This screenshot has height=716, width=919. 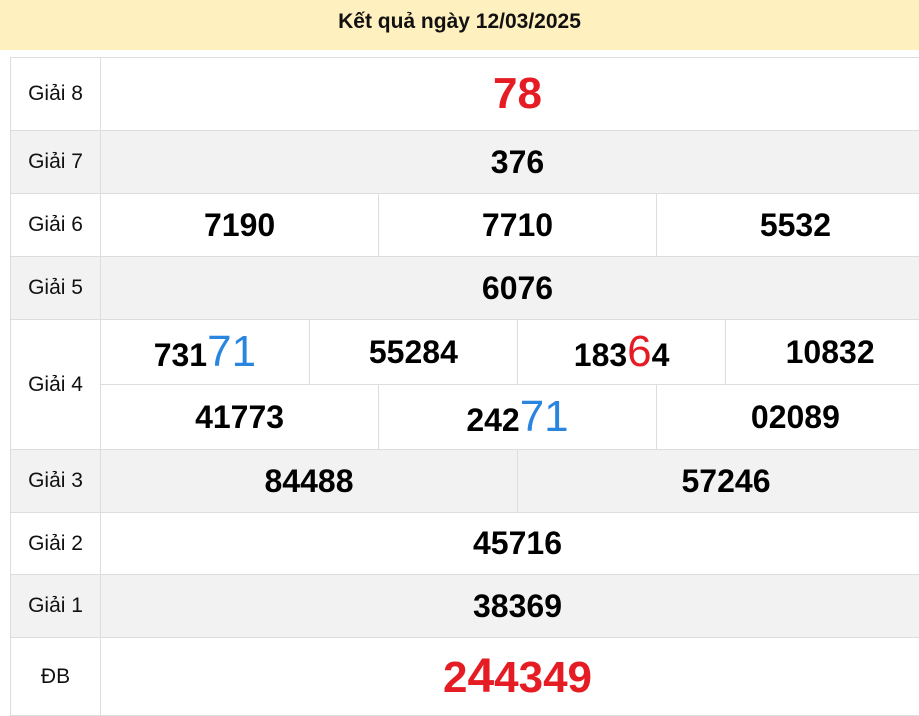 I want to click on row-giai-3: Giải 3 84488 57246, so click(x=465, y=481).